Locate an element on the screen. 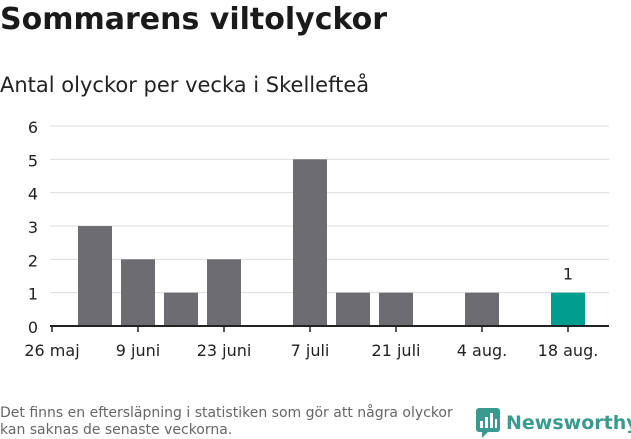  x-tick-label: 9 juni is located at coordinates (138, 350).